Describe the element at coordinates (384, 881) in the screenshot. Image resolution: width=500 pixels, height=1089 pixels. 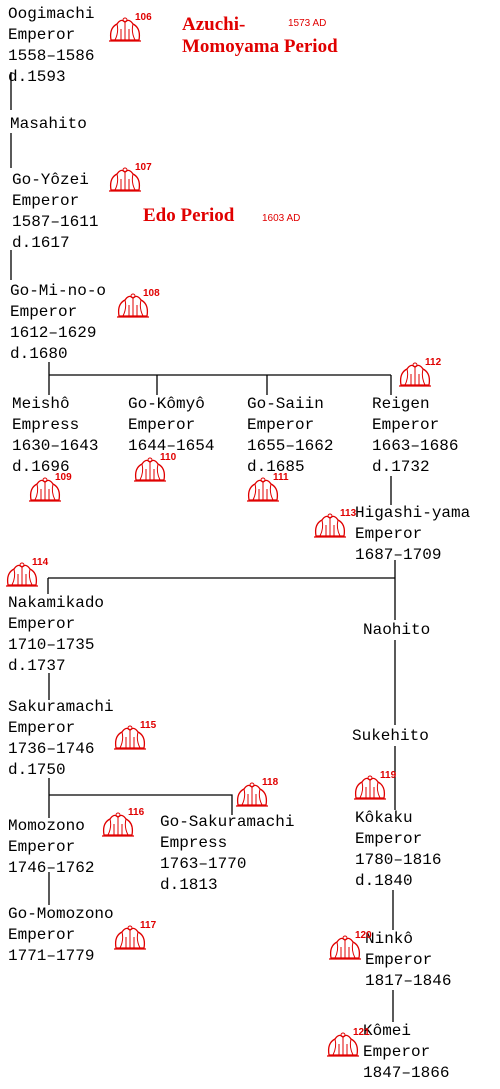
I see `person-text: d.1840` at that location.